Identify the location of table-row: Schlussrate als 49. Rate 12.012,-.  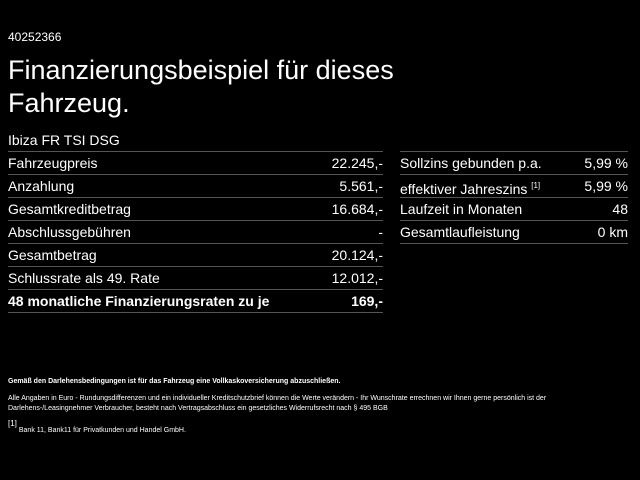
(195, 278).